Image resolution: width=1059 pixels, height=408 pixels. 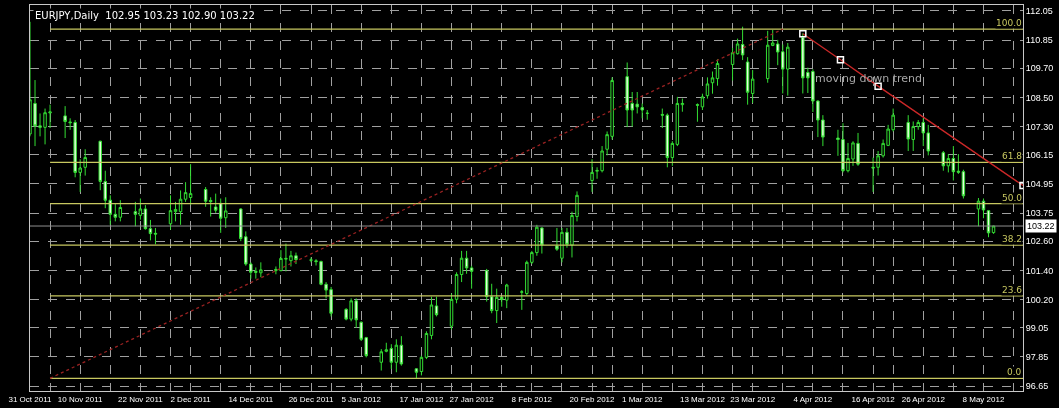 What do you see at coordinates (532, 399) in the screenshot?
I see `x-tick-label: 8 Feb 2012` at bounding box center [532, 399].